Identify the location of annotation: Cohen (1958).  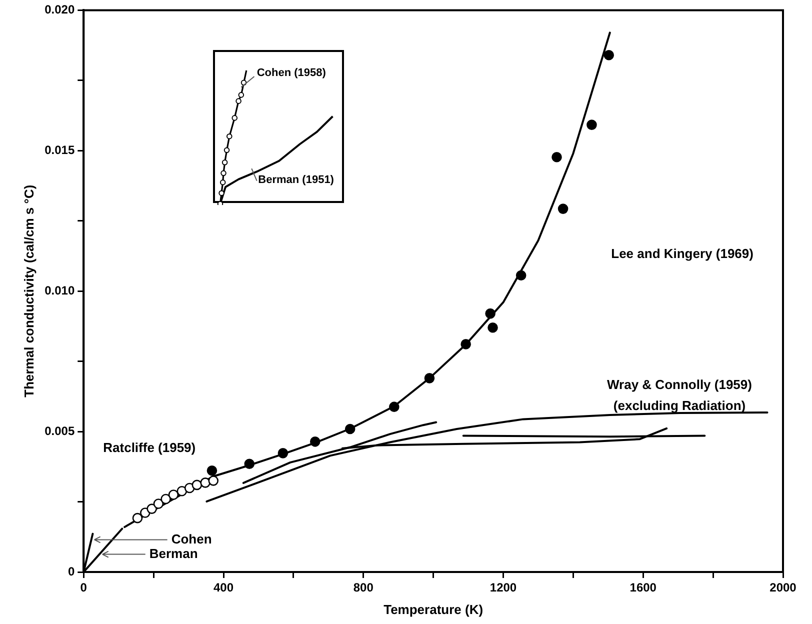
(291, 72).